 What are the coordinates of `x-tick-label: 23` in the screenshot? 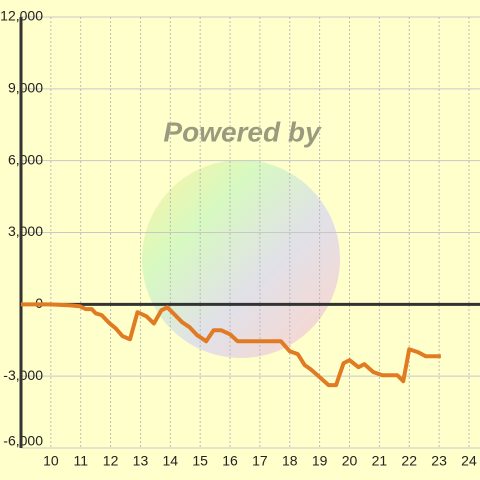 It's located at (439, 461).